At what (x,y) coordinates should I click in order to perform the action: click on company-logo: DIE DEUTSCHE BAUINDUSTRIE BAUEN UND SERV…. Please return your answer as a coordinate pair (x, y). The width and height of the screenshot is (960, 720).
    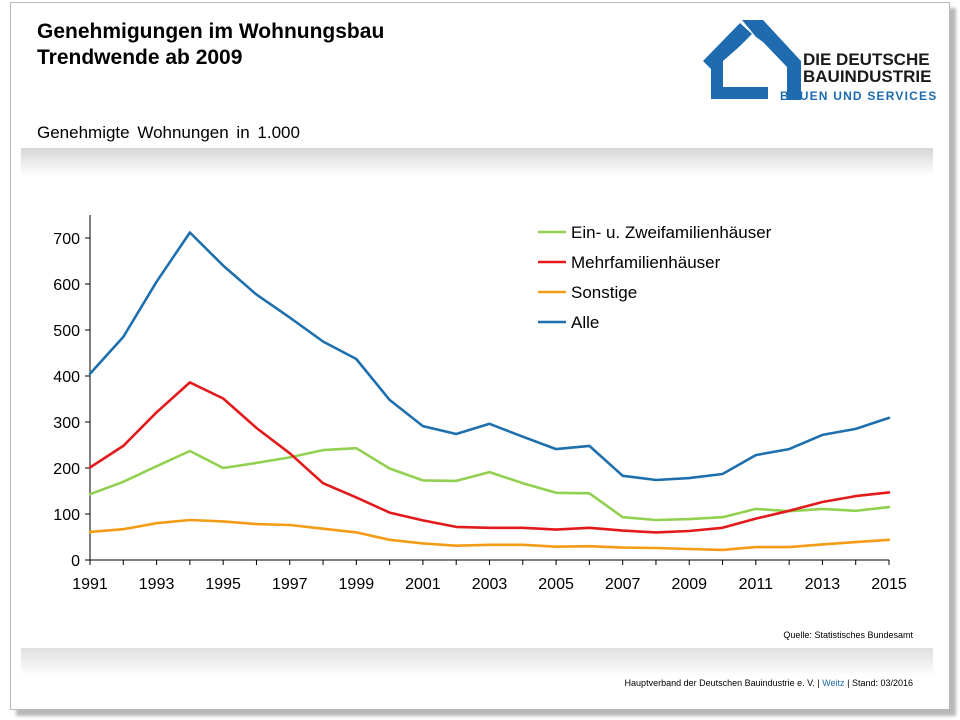
    Looking at the image, I should click on (821, 62).